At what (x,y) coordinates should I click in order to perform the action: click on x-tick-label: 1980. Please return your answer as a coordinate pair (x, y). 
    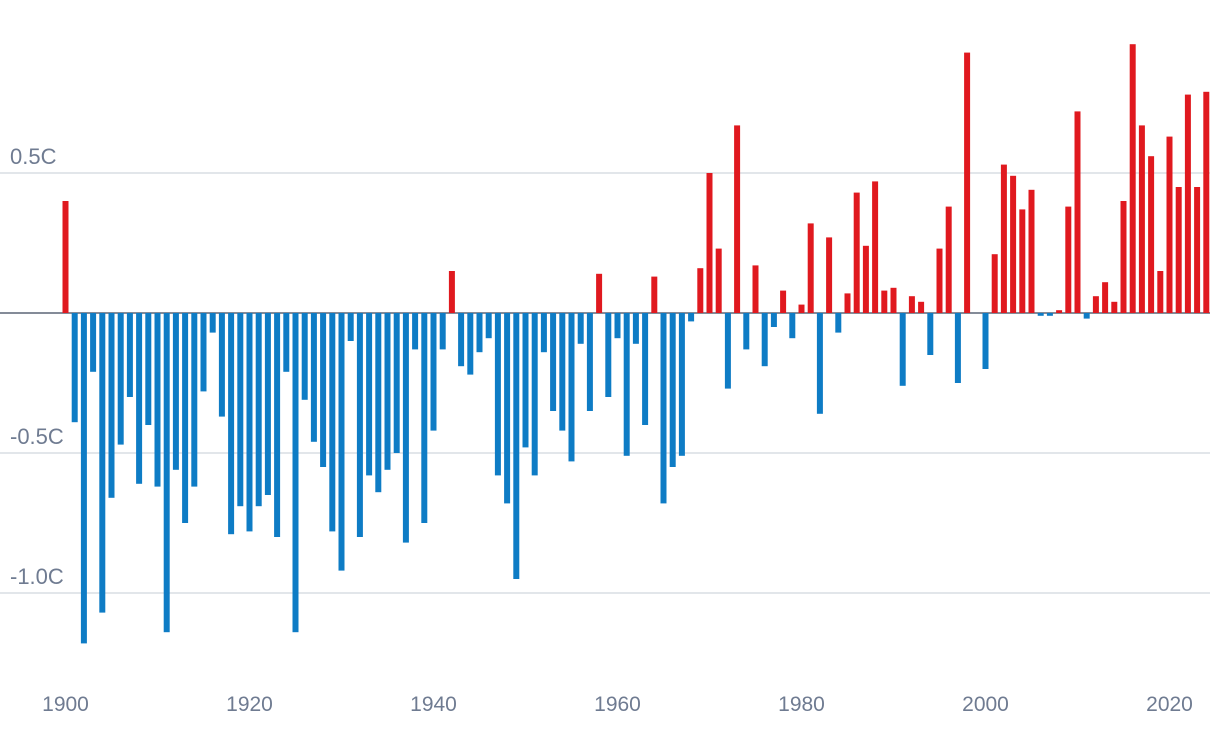
    Looking at the image, I should click on (801, 704).